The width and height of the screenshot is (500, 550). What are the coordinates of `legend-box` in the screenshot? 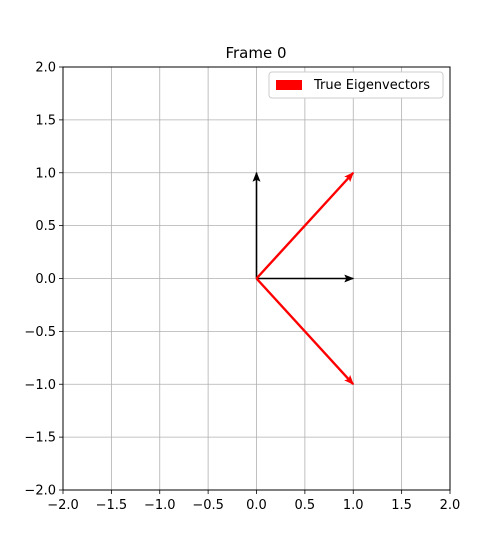 It's located at (356, 85).